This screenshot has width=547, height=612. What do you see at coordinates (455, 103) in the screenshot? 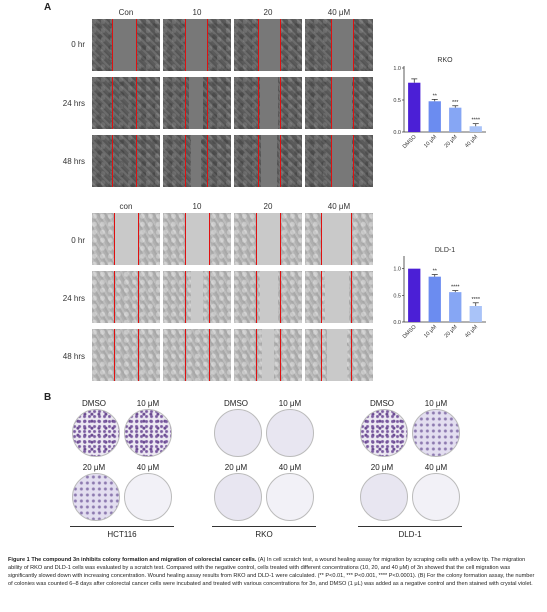
I see `significance-label: ***` at bounding box center [455, 103].